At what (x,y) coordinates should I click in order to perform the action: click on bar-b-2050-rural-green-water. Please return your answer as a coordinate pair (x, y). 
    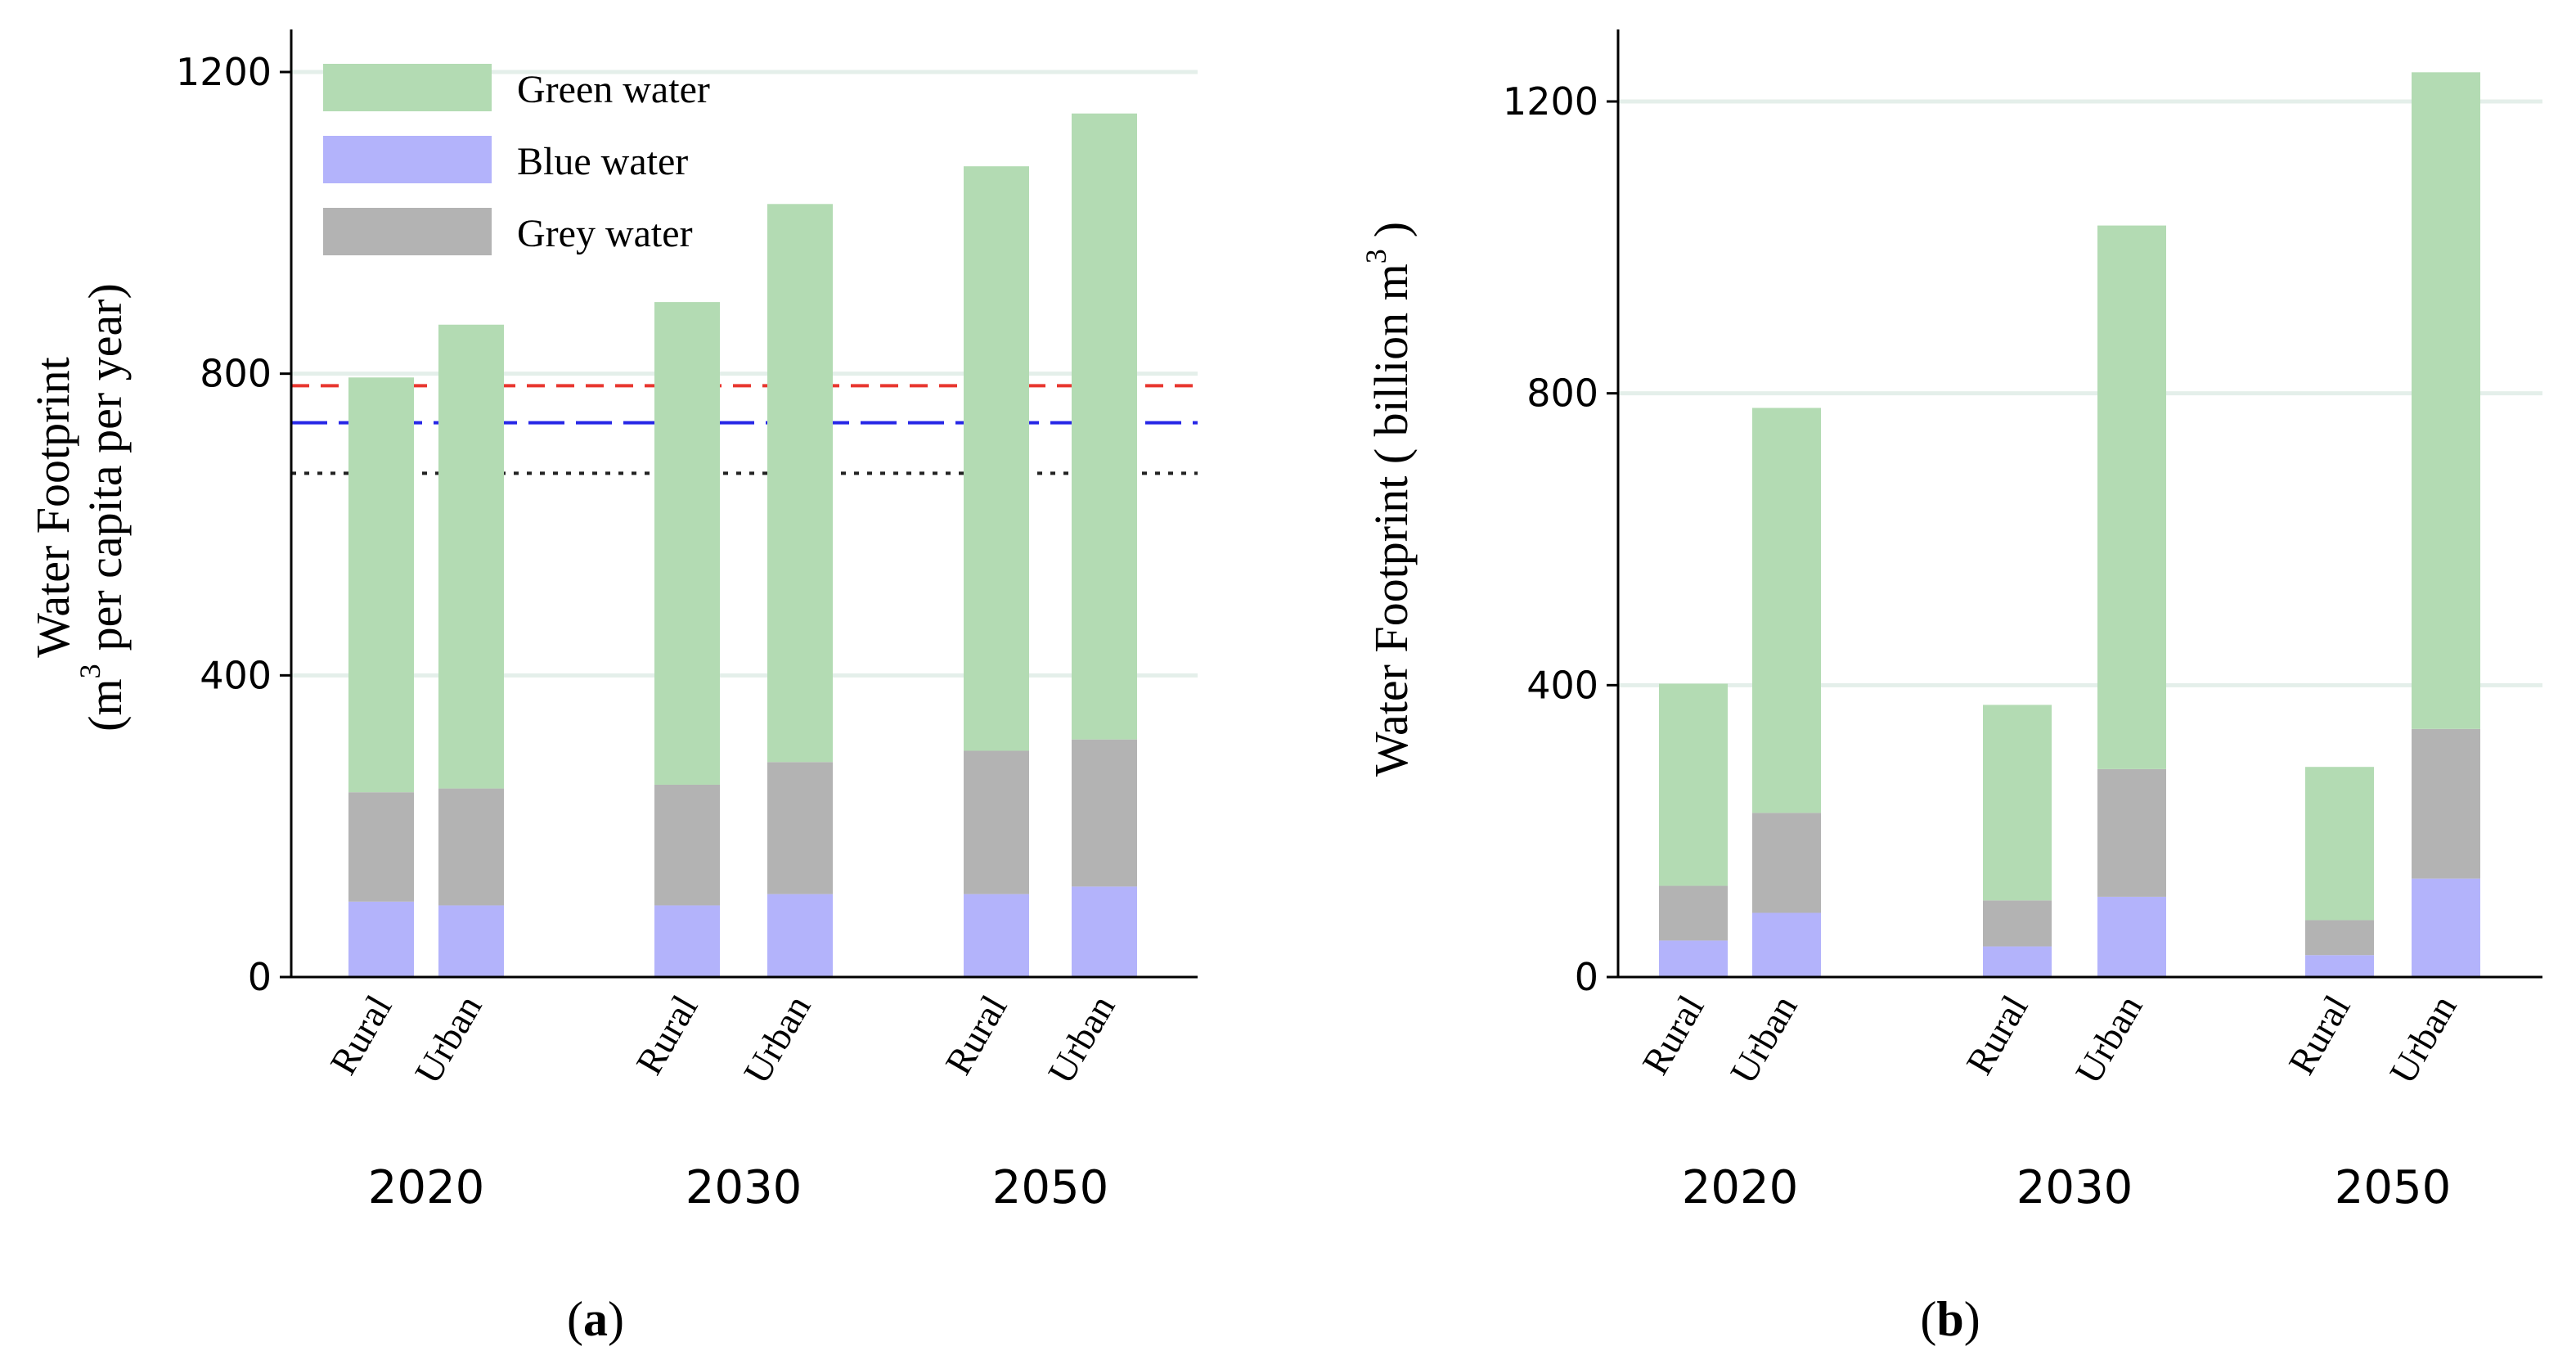
    Looking at the image, I should click on (2339, 844).